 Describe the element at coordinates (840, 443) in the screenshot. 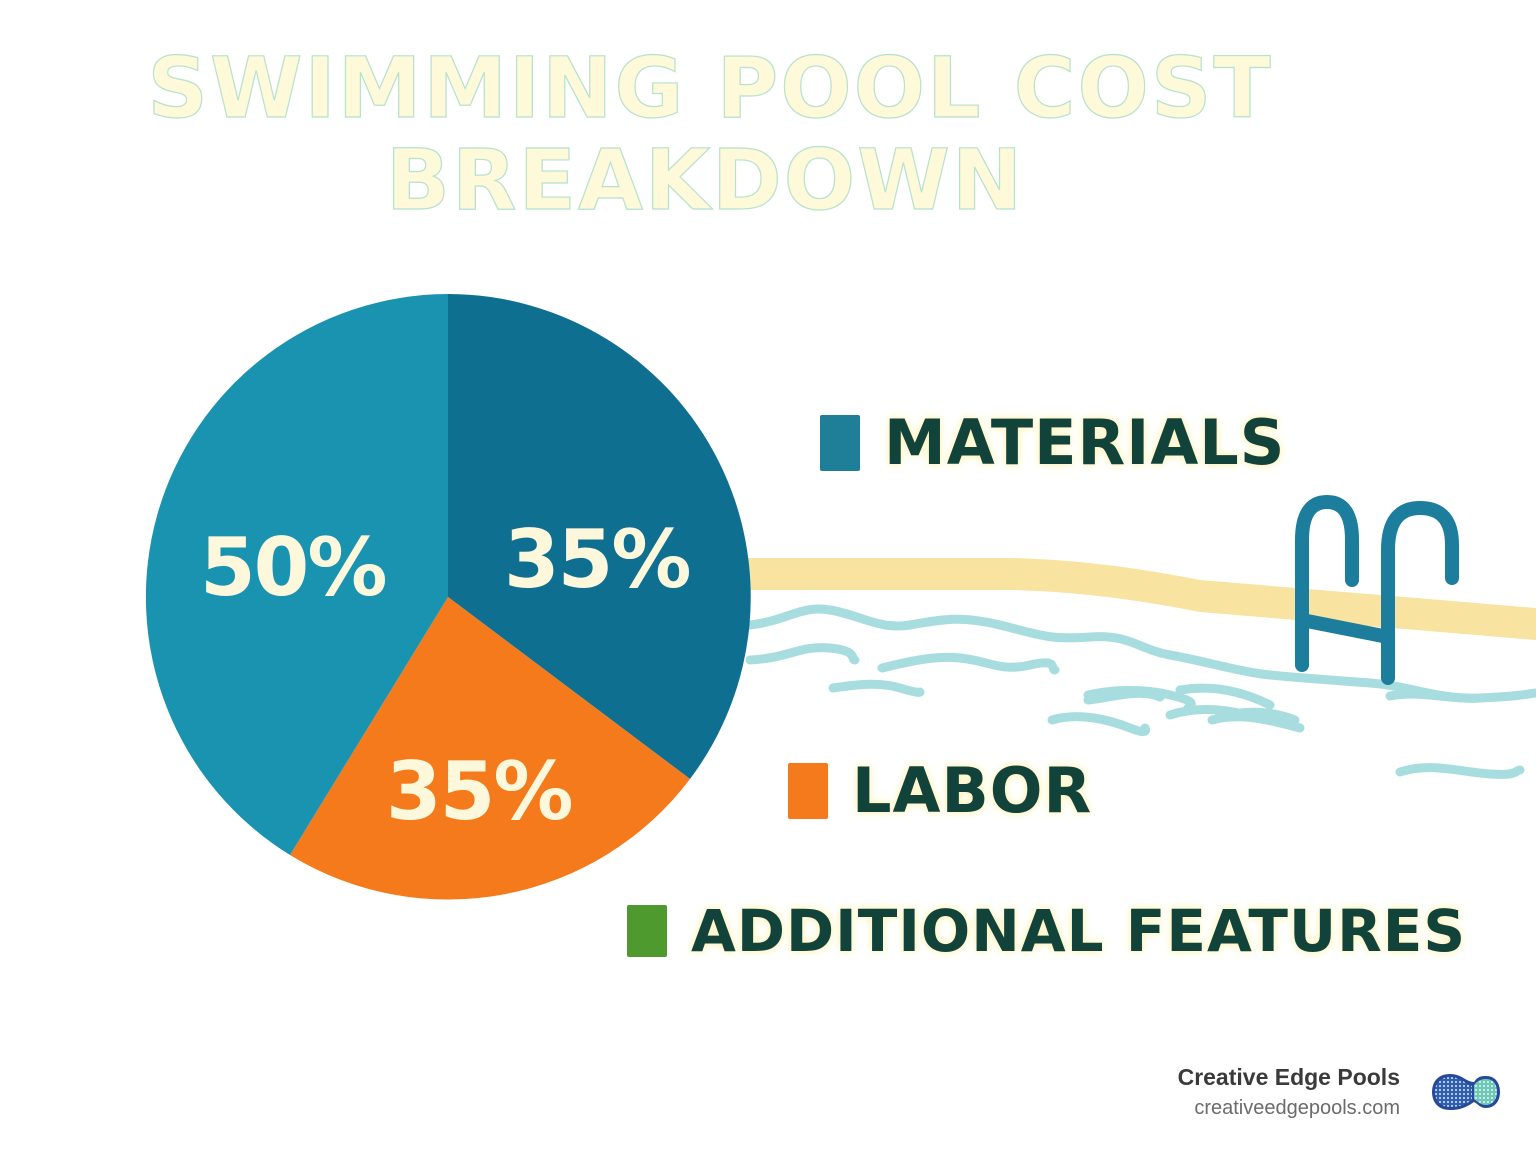

I see `legend-swatch-materials` at that location.